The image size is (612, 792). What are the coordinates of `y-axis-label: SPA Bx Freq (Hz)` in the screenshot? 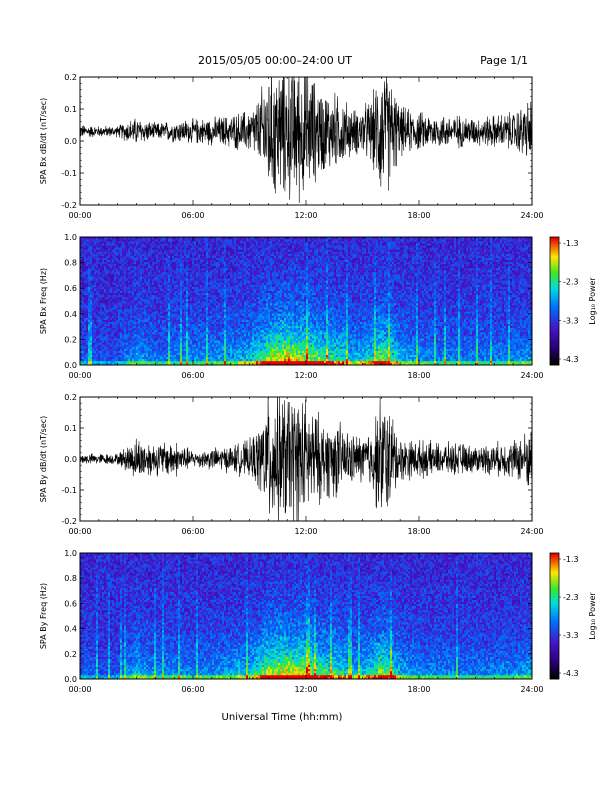 It's located at (43, 301).